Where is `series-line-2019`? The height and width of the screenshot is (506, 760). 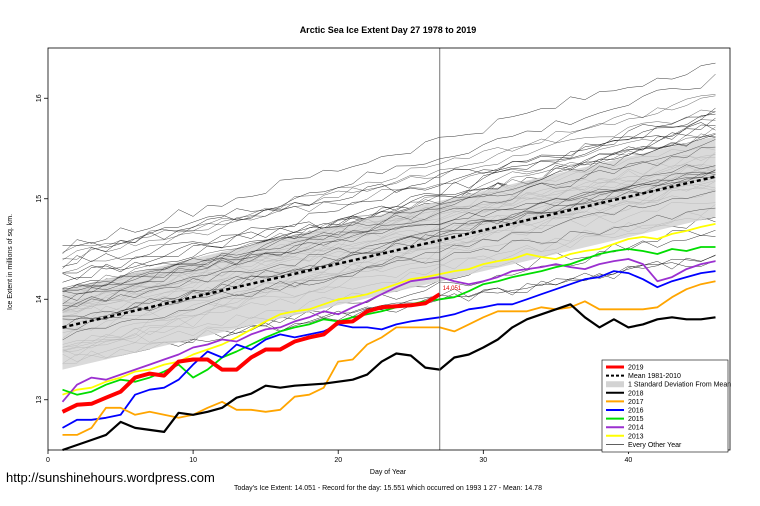 series-line-2019 is located at coordinates (251, 353).